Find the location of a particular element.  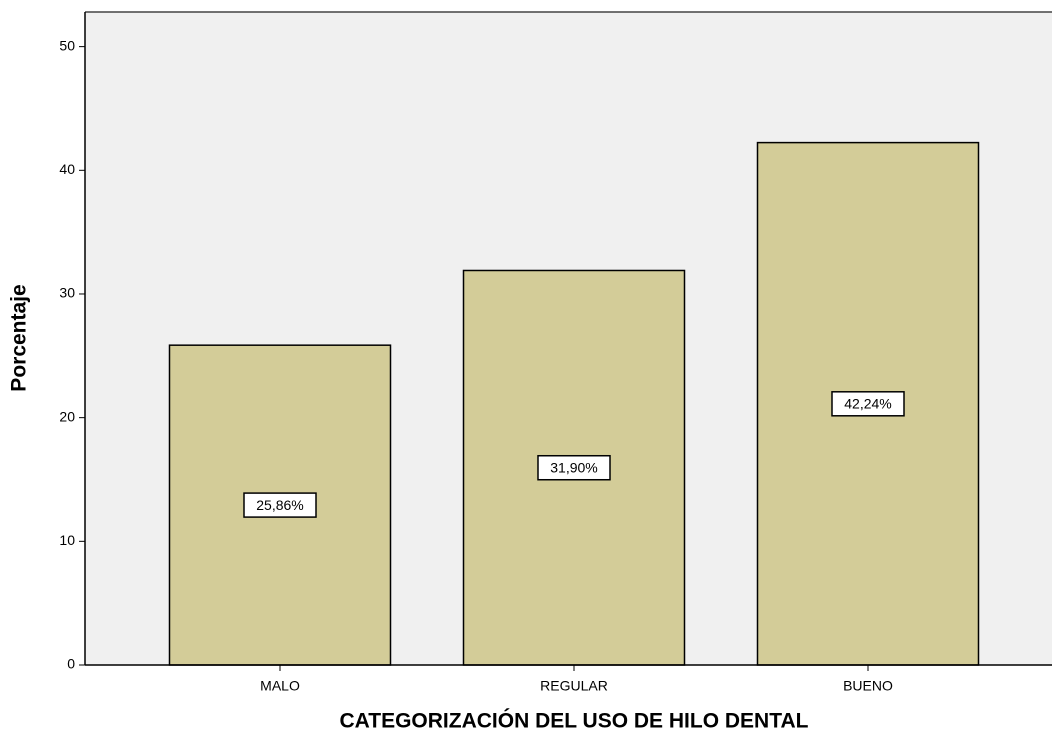

x-axis-title: CATEGORIZACIÓN DEL USO DE HILO DENTAL is located at coordinates (573, 721).